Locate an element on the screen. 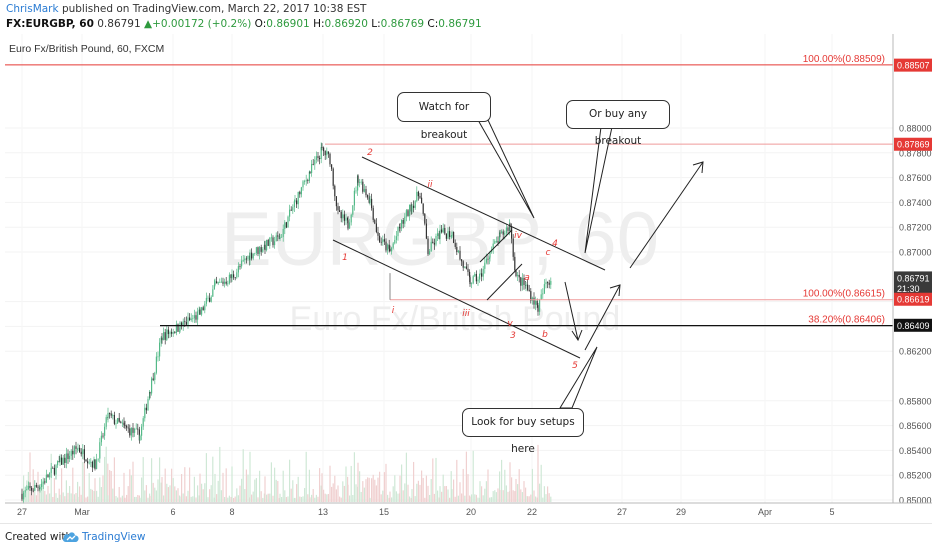 This screenshot has width=932, height=551. last-price: 0.86791 is located at coordinates (119, 24).